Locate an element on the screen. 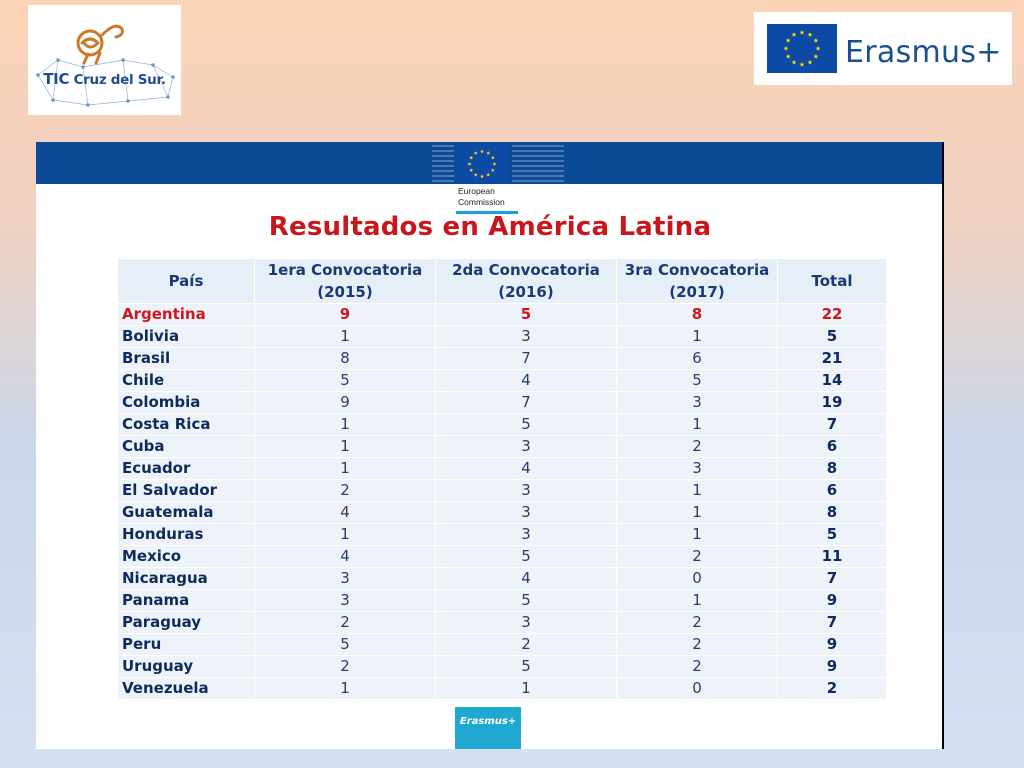 The image size is (1024, 768). cell-total: 5 is located at coordinates (832, 534).